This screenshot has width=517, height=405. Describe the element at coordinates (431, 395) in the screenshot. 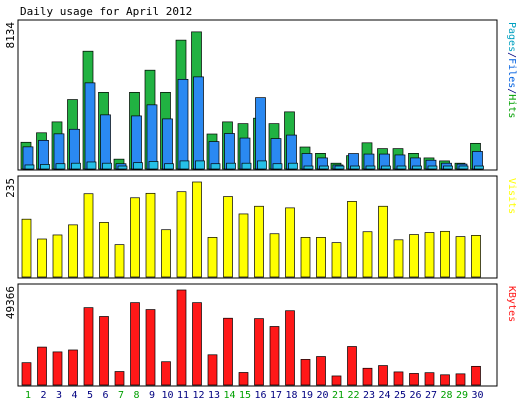

I see `day-label-27: 27` at that location.